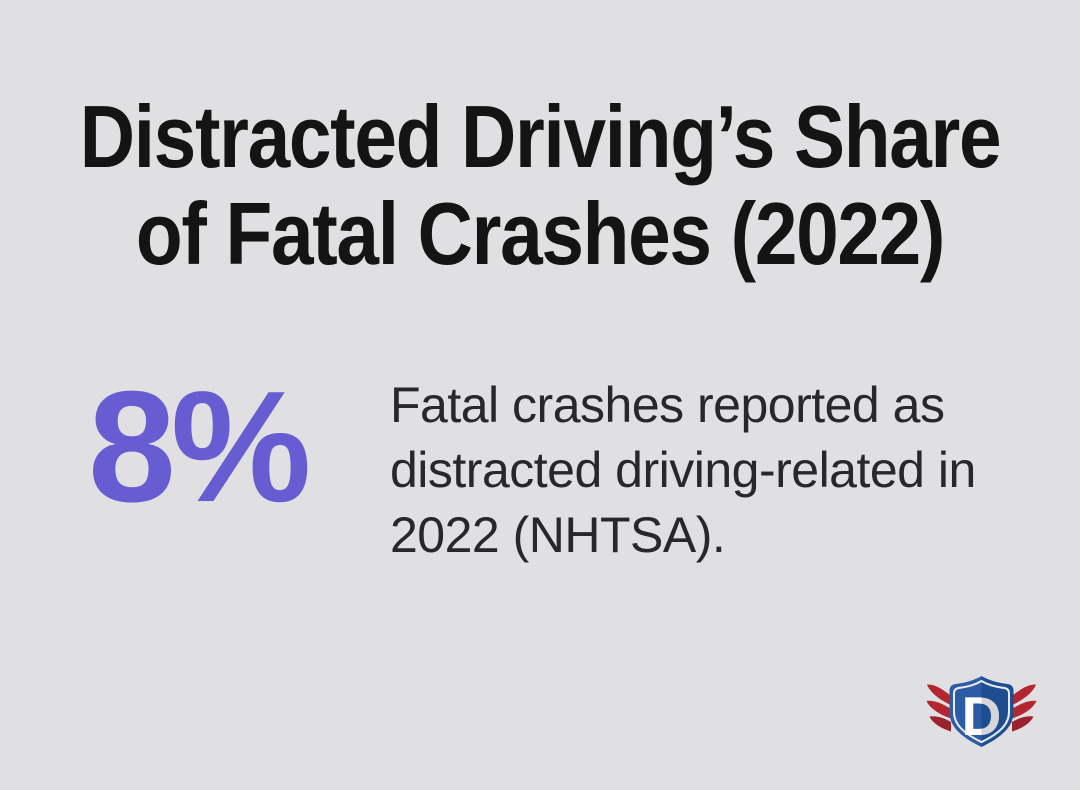 This screenshot has height=790, width=1080. Describe the element at coordinates (1024, 708) in the screenshot. I see `right-wing-icon` at that location.